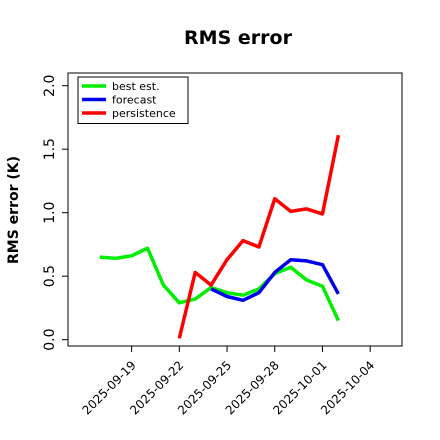 This screenshot has height=440, width=440. What do you see at coordinates (50, 340) in the screenshot?
I see `y-tick-label: 0.0` at bounding box center [50, 340].